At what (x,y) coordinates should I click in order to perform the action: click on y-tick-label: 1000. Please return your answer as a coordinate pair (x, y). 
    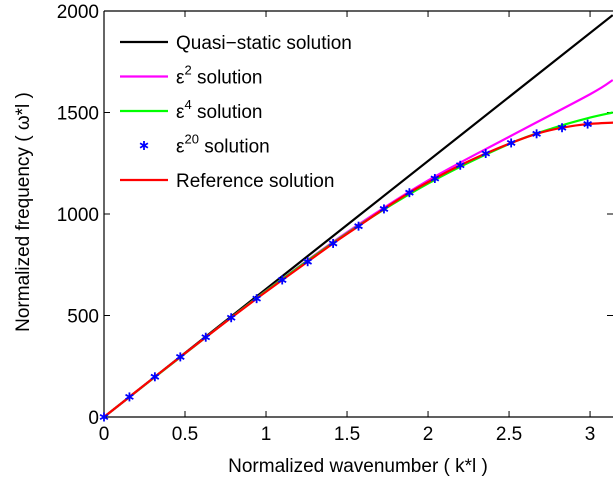
    Looking at the image, I should click on (78, 215).